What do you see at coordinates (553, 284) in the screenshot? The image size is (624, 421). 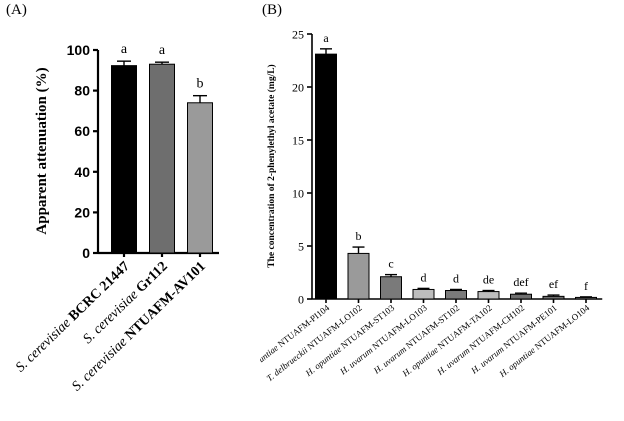 I see `significance-letter: ef` at bounding box center [553, 284].